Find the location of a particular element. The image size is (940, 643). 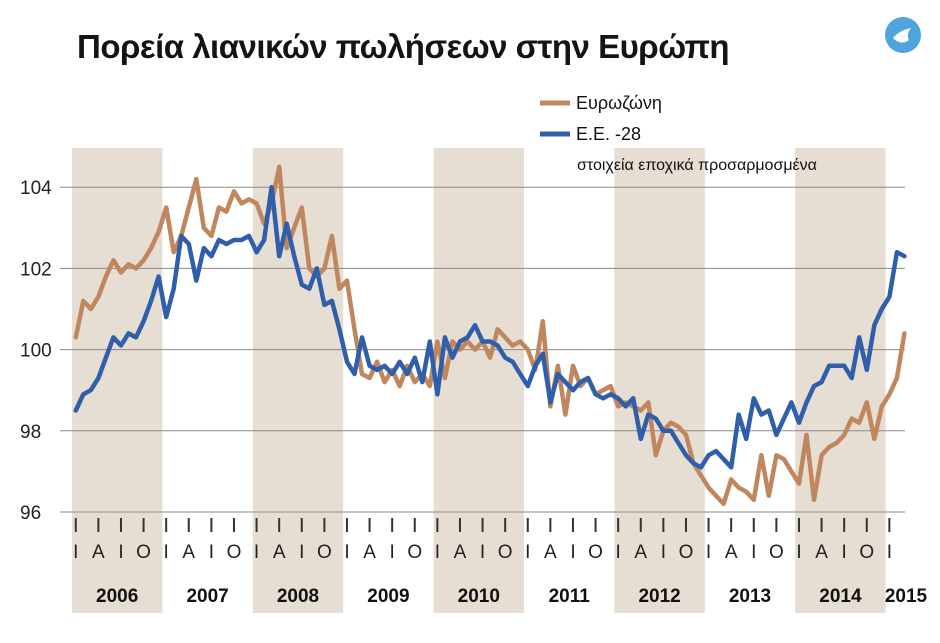

year-band-2012 is located at coordinates (659, 380).